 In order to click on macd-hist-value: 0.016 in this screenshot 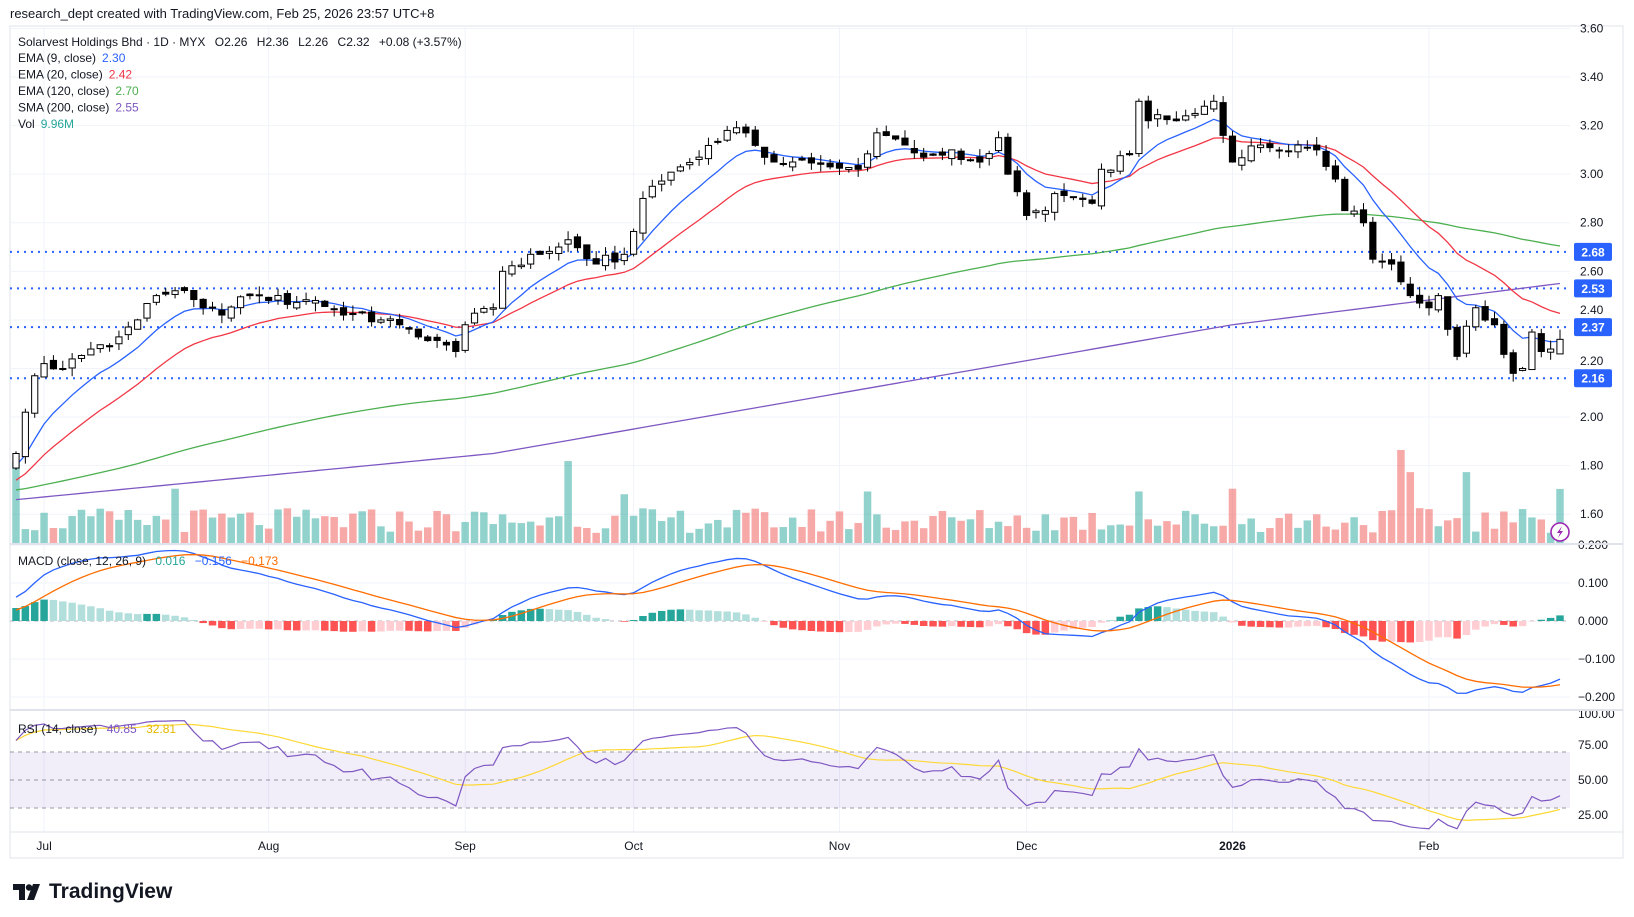, I will do `click(170, 561)`.